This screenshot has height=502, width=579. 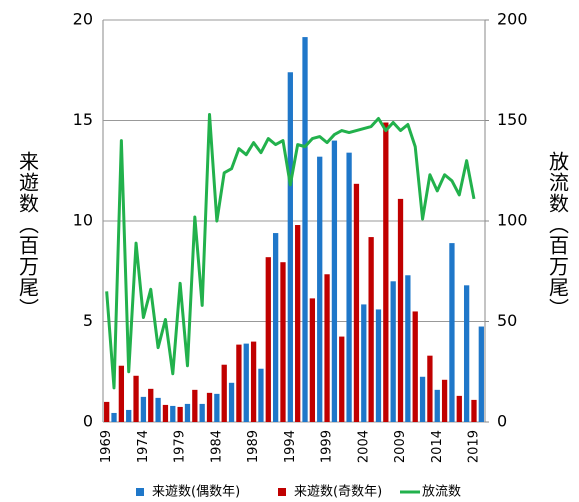 I want to click on legend-label: 来遊数(奇数年), so click(x=338, y=492).